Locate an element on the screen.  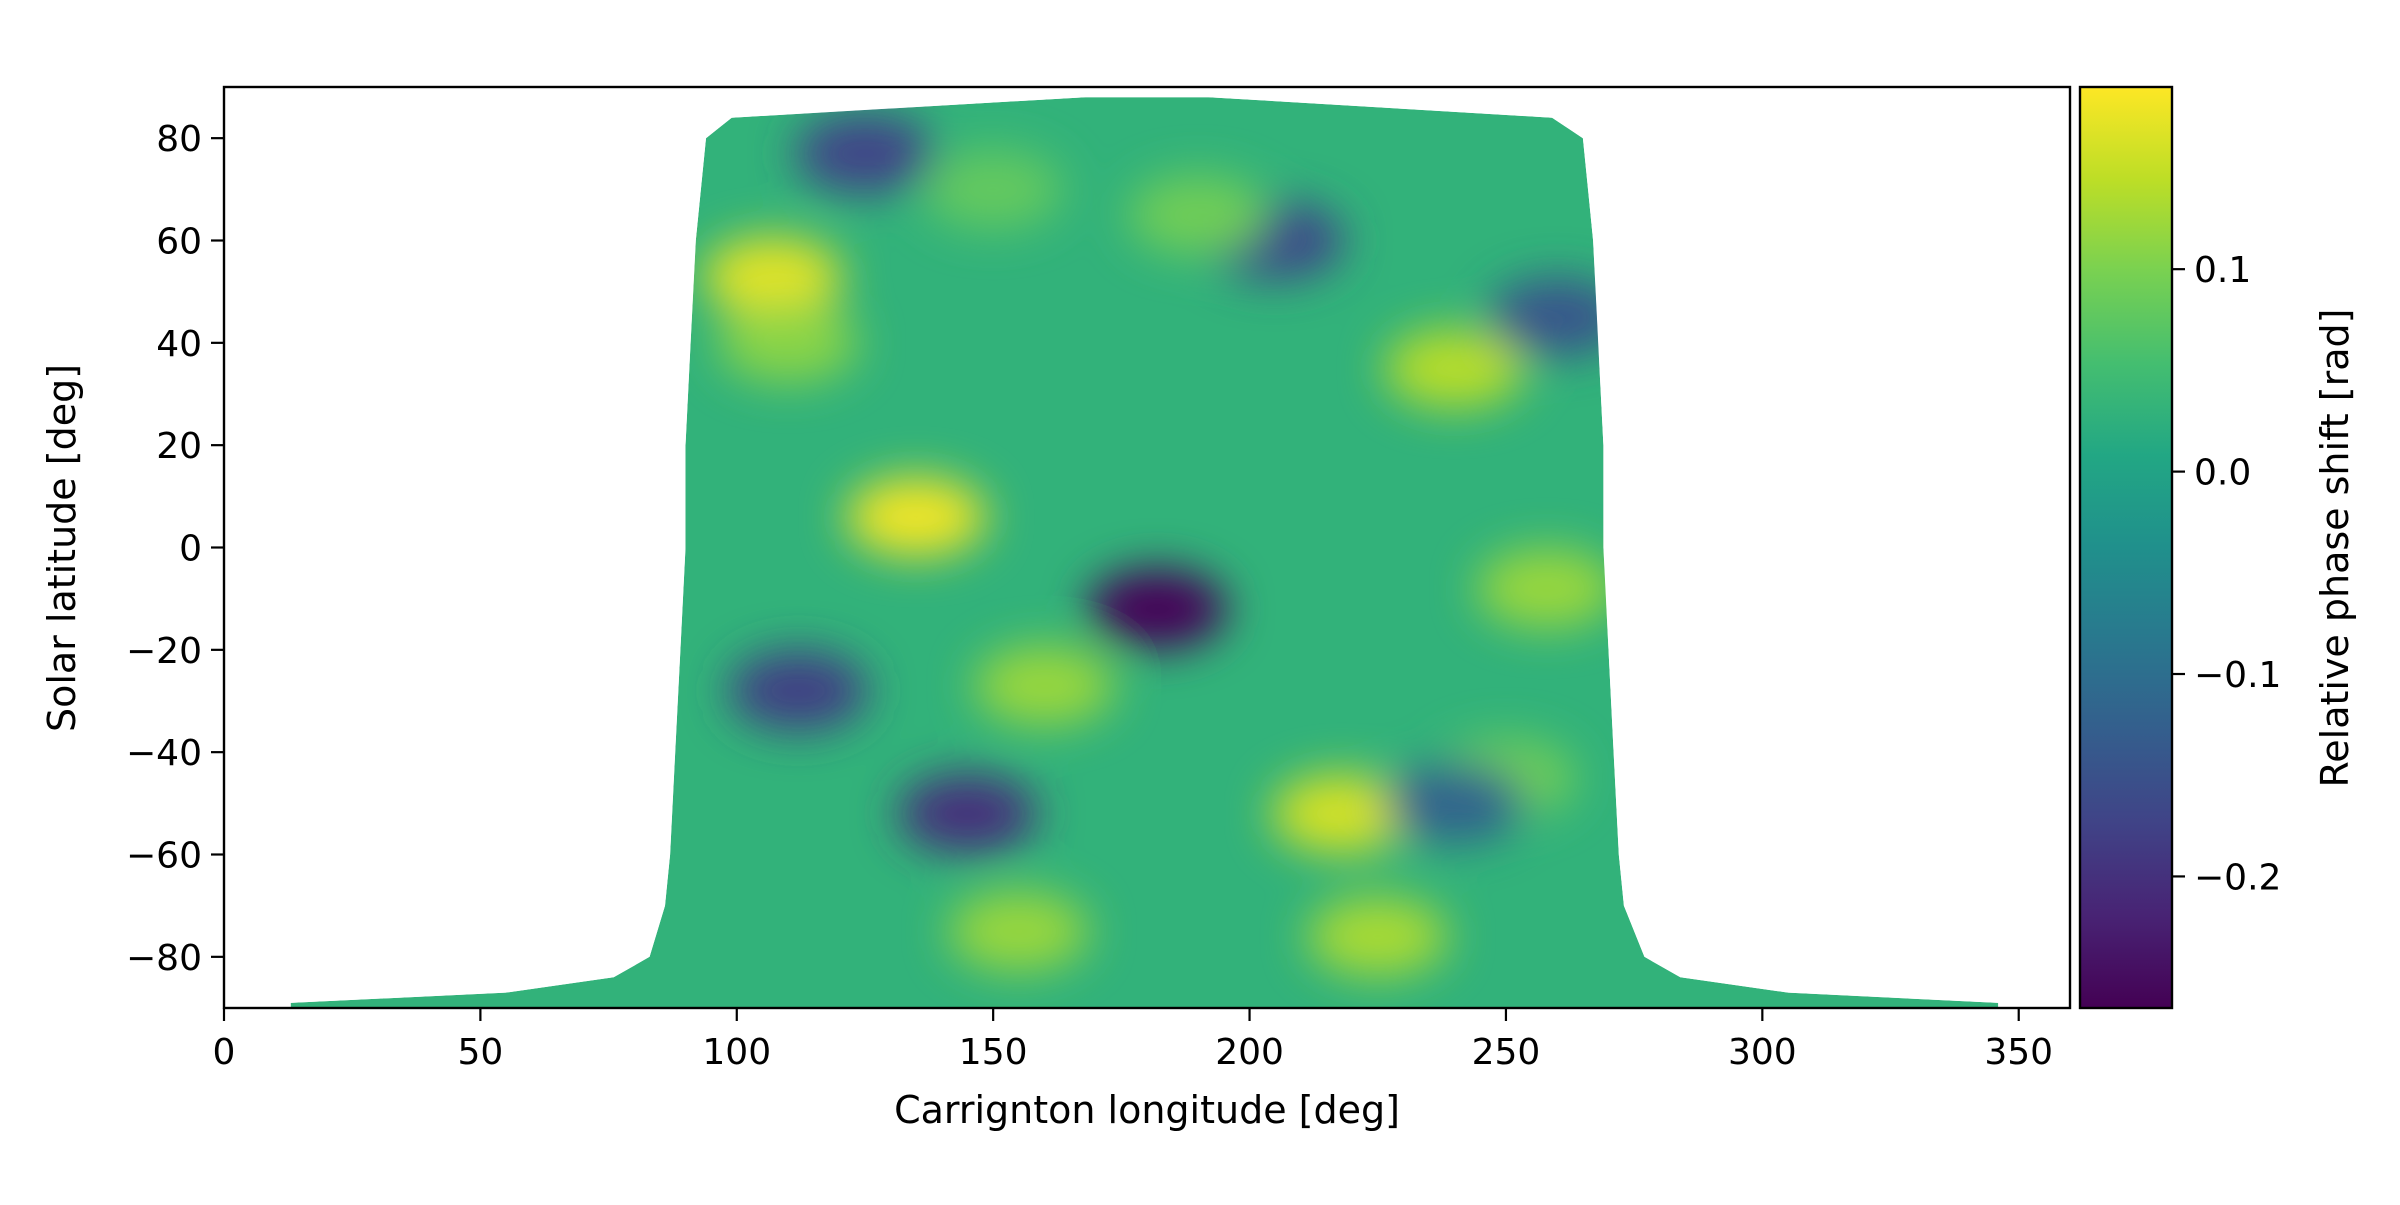
x-axis: 0 50 100 150 200 250 300 350 is located at coordinates (1133, 1040).